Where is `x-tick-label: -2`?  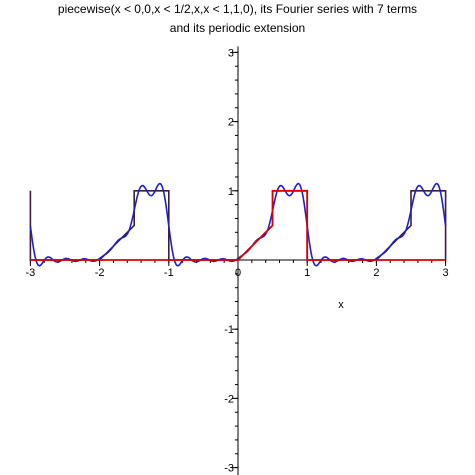 x-tick-label: -2 is located at coordinates (100, 273).